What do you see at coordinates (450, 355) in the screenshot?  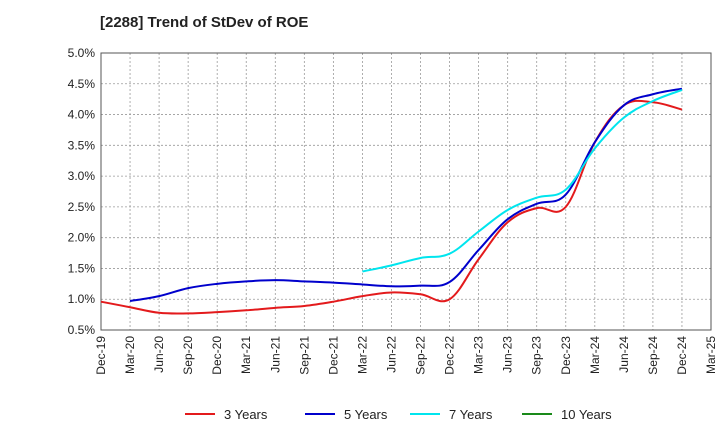 I see `x-tick-label: Dec-22` at bounding box center [450, 355].